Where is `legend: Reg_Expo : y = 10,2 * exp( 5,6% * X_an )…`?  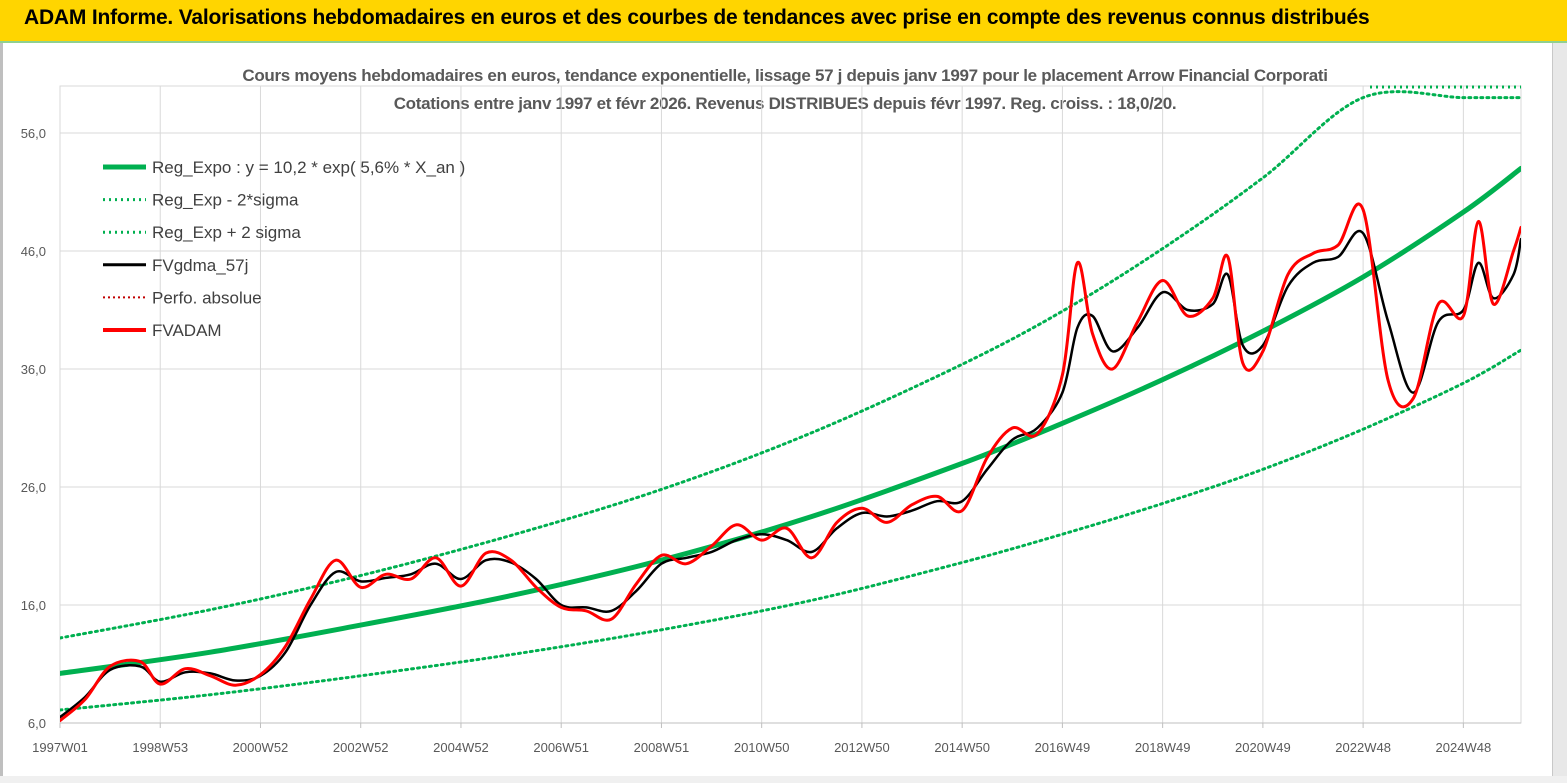 legend: Reg_Expo : y = 10,2 * exp( 5,6% * X_an )… is located at coordinates (284, 249).